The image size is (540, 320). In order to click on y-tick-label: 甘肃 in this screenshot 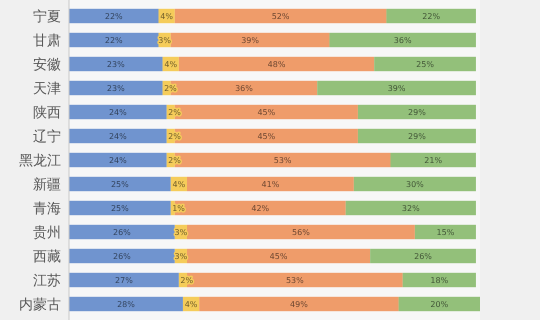, I will do `click(47, 41)`.